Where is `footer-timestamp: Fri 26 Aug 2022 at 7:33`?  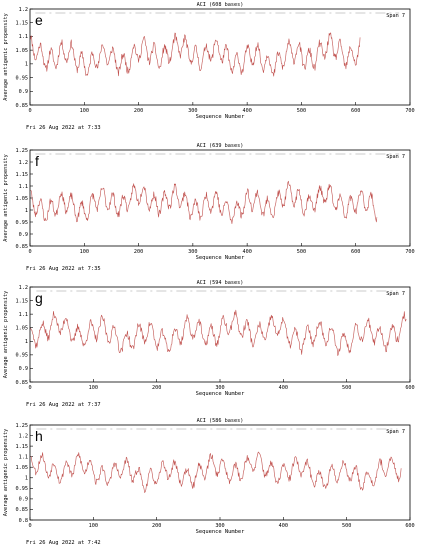
footer-timestamp: Fri 26 Aug 2022 at 7:33 is located at coordinates (63, 128).